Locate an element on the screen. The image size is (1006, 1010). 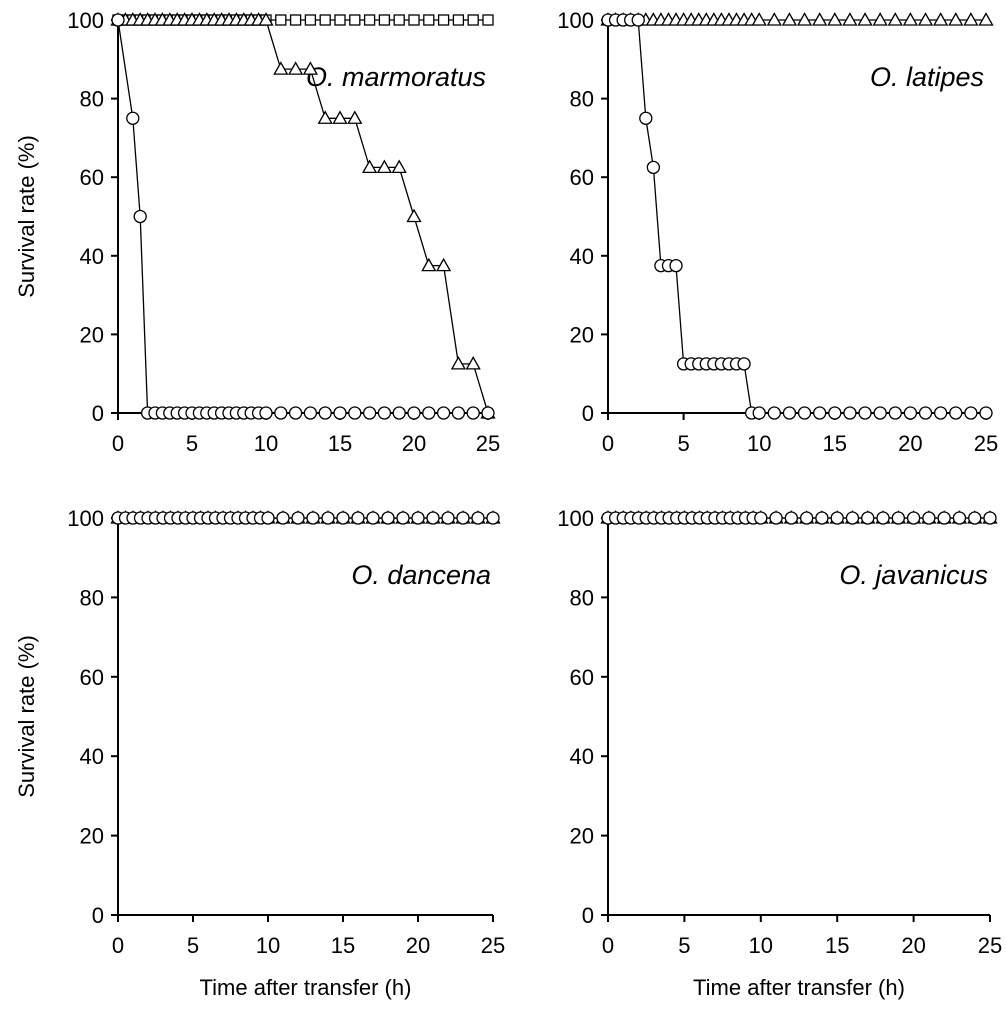
x-tick-label: 10 is located at coordinates (759, 443).